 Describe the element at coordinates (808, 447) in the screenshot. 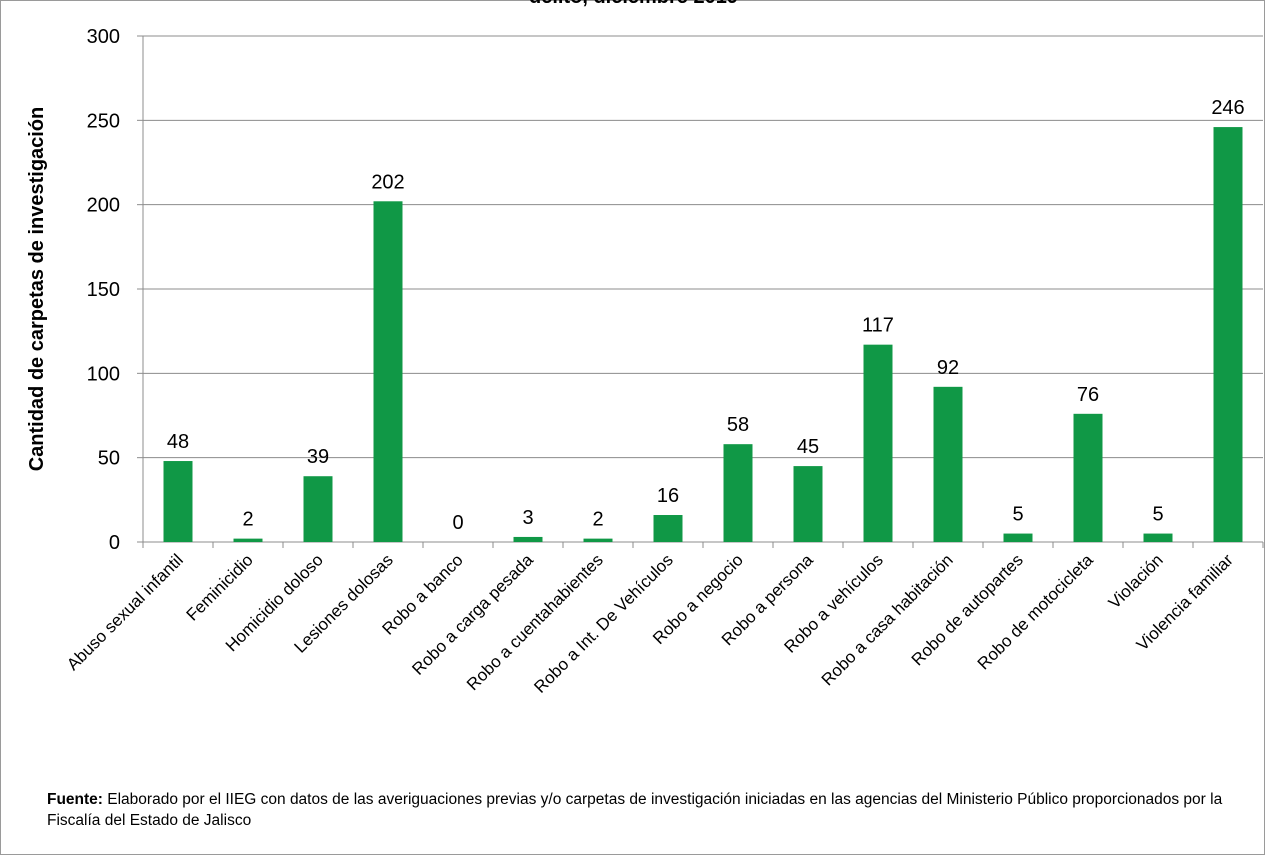

I see `data-label: 45` at that location.